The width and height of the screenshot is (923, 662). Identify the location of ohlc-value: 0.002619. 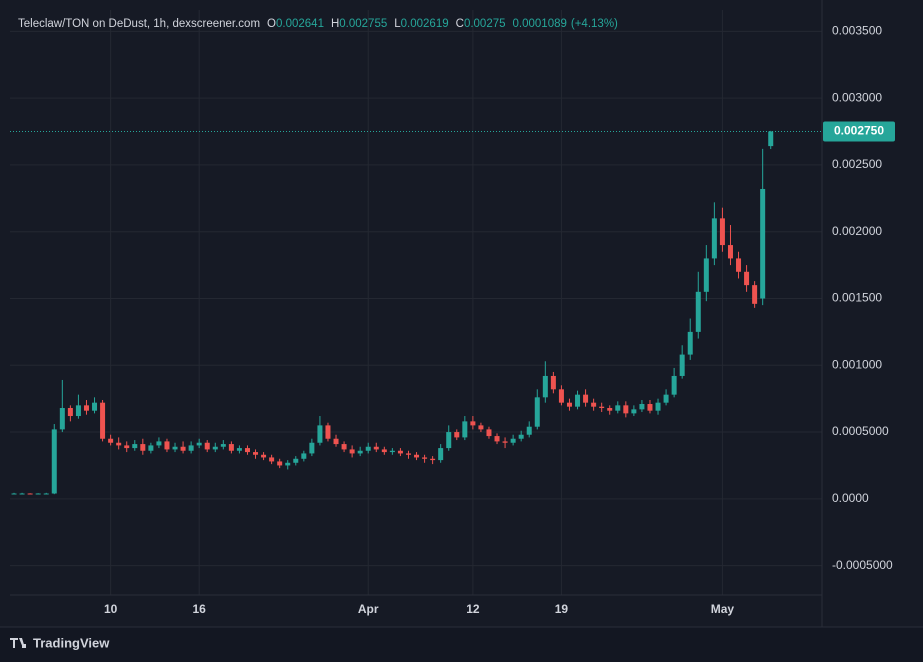
(425, 24).